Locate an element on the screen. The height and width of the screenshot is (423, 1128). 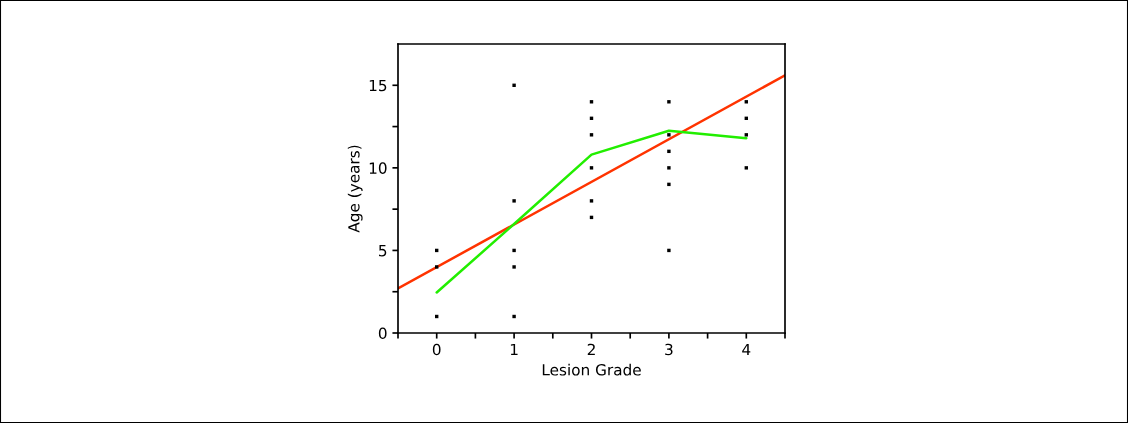
x-tick-label: 1 is located at coordinates (514, 349).